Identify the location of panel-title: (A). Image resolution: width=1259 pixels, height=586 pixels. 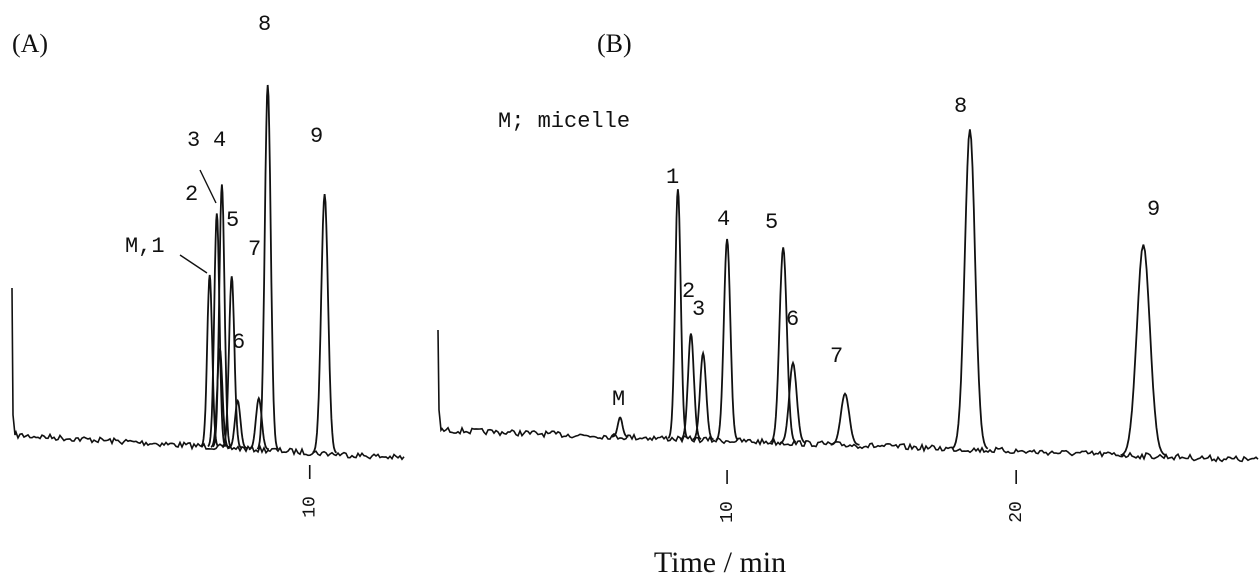
(30, 43).